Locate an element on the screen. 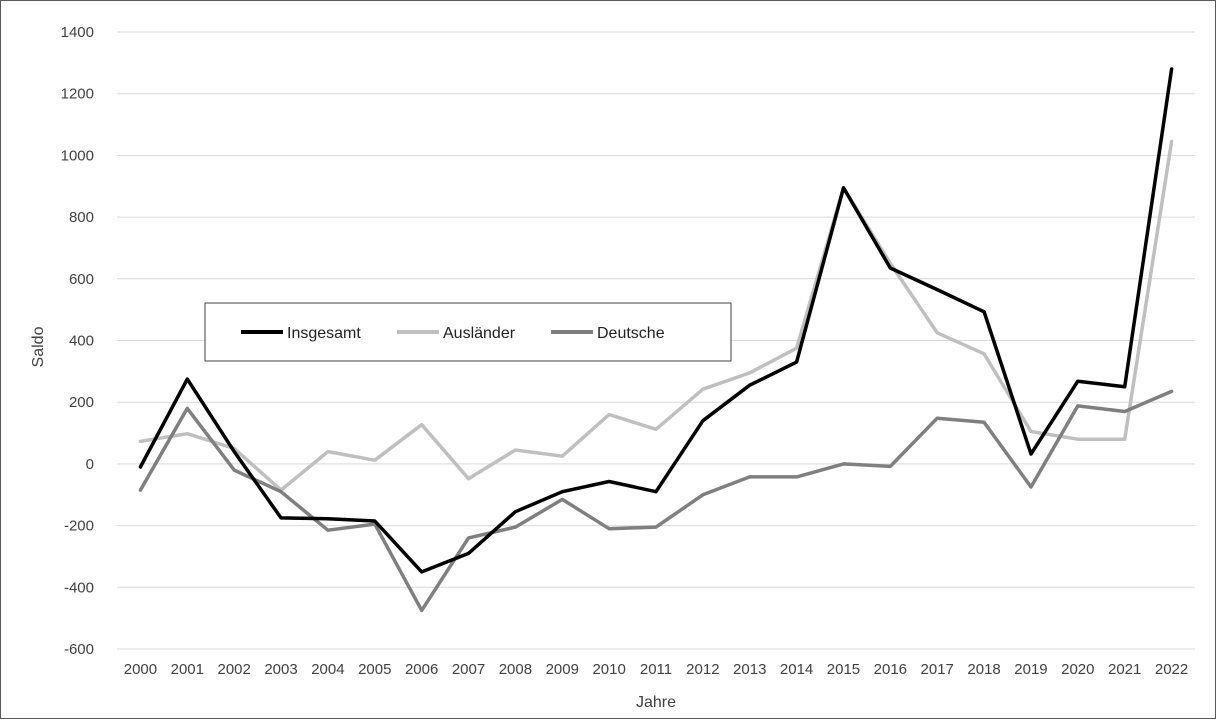 The width and height of the screenshot is (1216, 720). x-tick-label: 2006 is located at coordinates (421, 669).